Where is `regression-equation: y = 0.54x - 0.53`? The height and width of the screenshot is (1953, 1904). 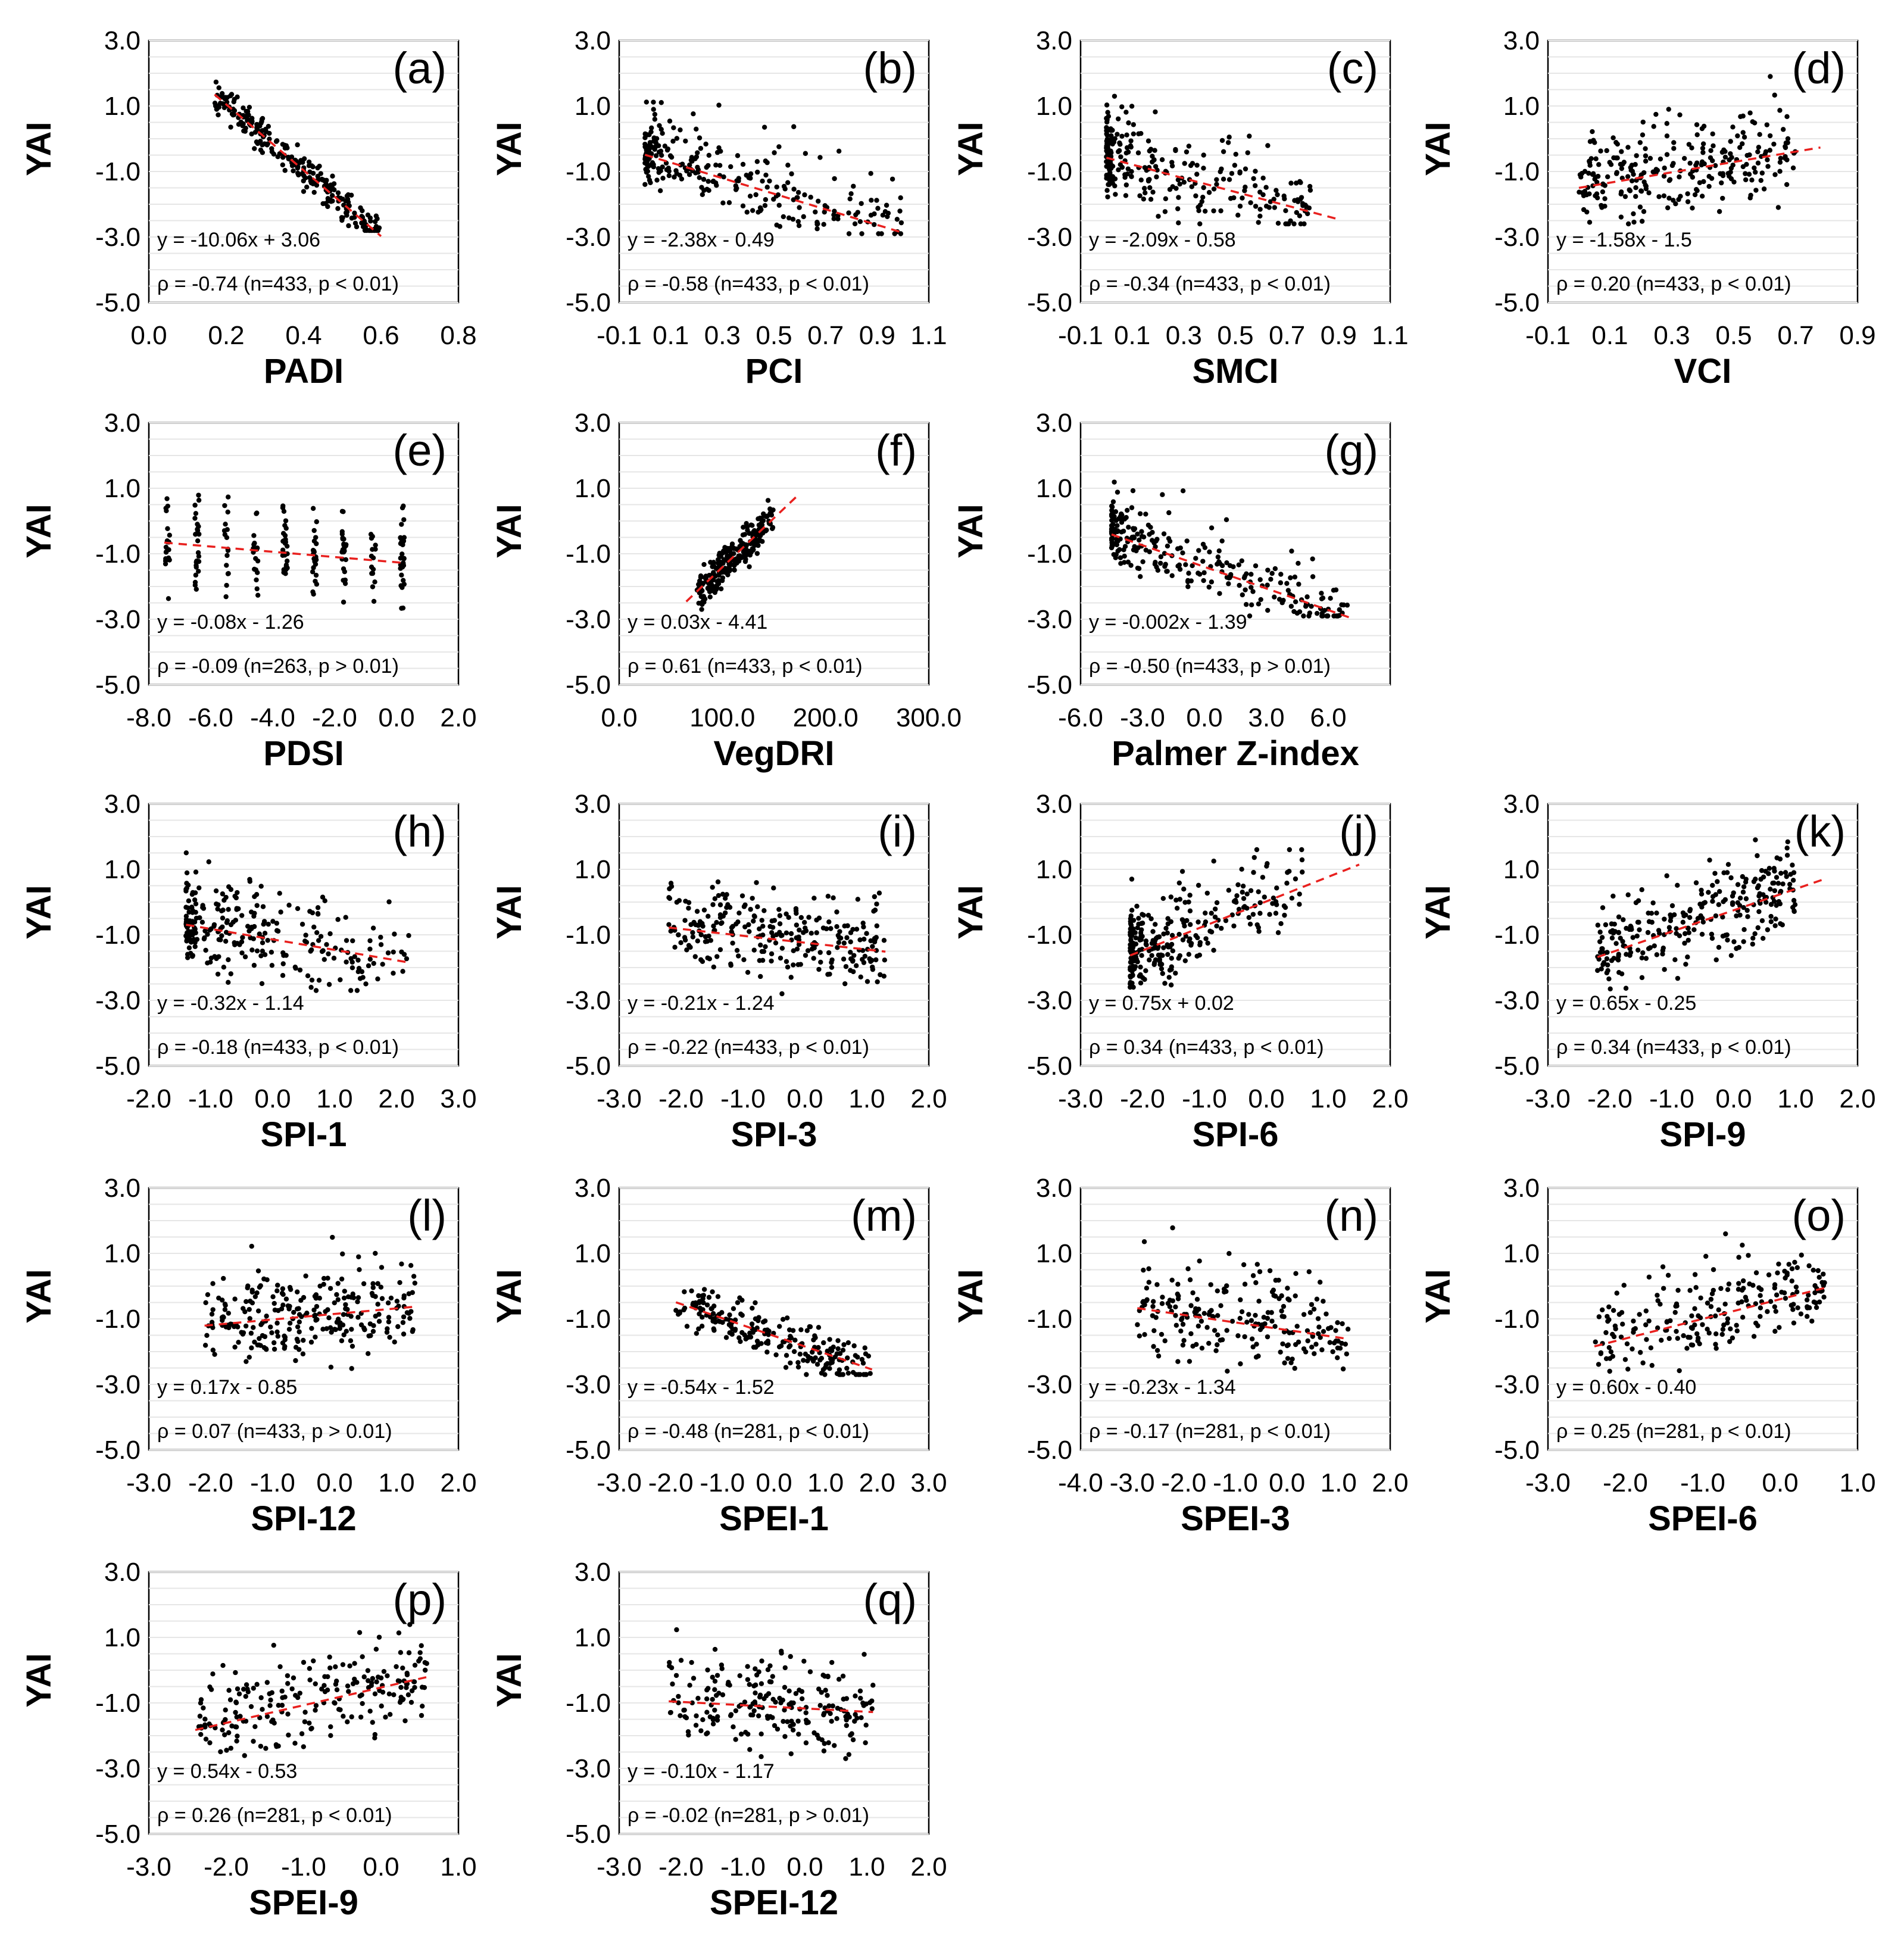
regression-equation: y = 0.54x - 0.53 is located at coordinates (227, 1772).